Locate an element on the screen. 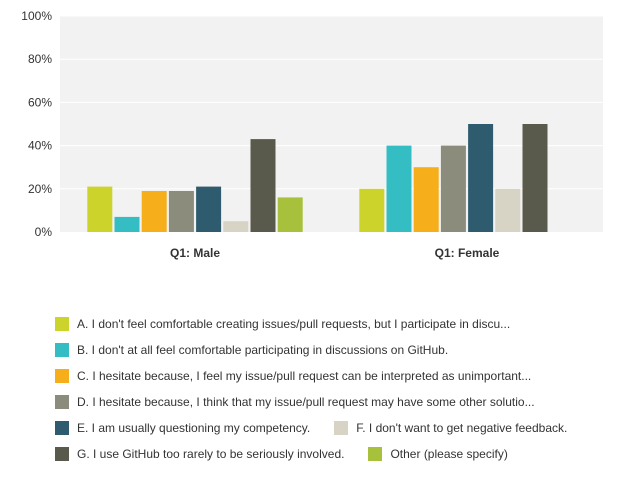  y-axis-ticks: 0% 20% 40% 60% 80% 100% is located at coordinates (36, 124).